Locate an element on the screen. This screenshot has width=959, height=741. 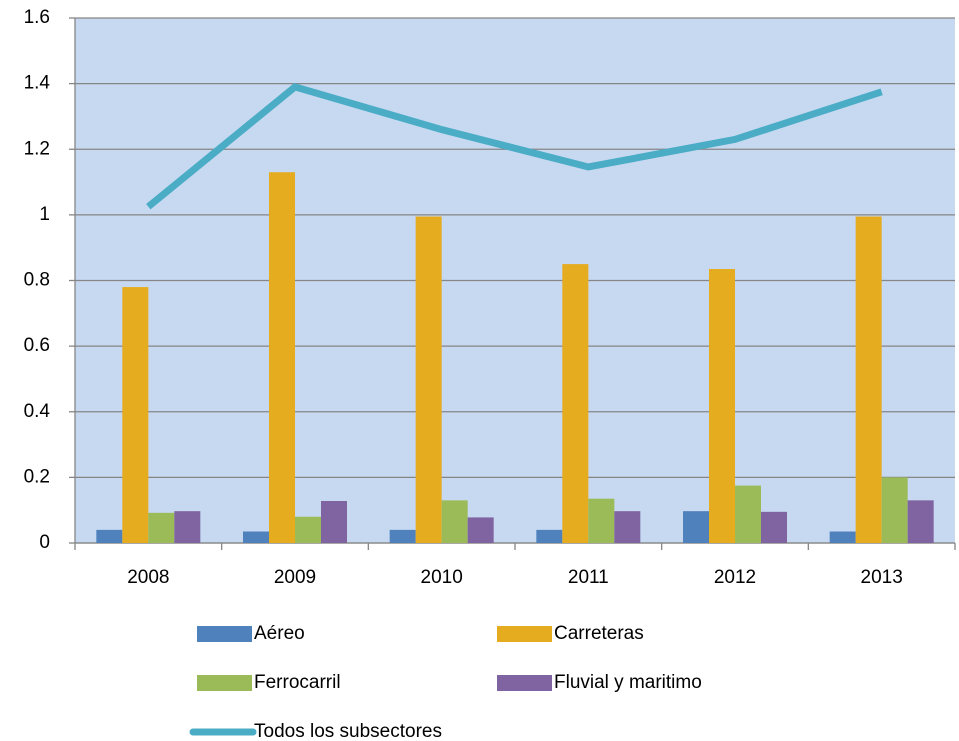
legend-label: Todos los subsectores is located at coordinates (348, 731).